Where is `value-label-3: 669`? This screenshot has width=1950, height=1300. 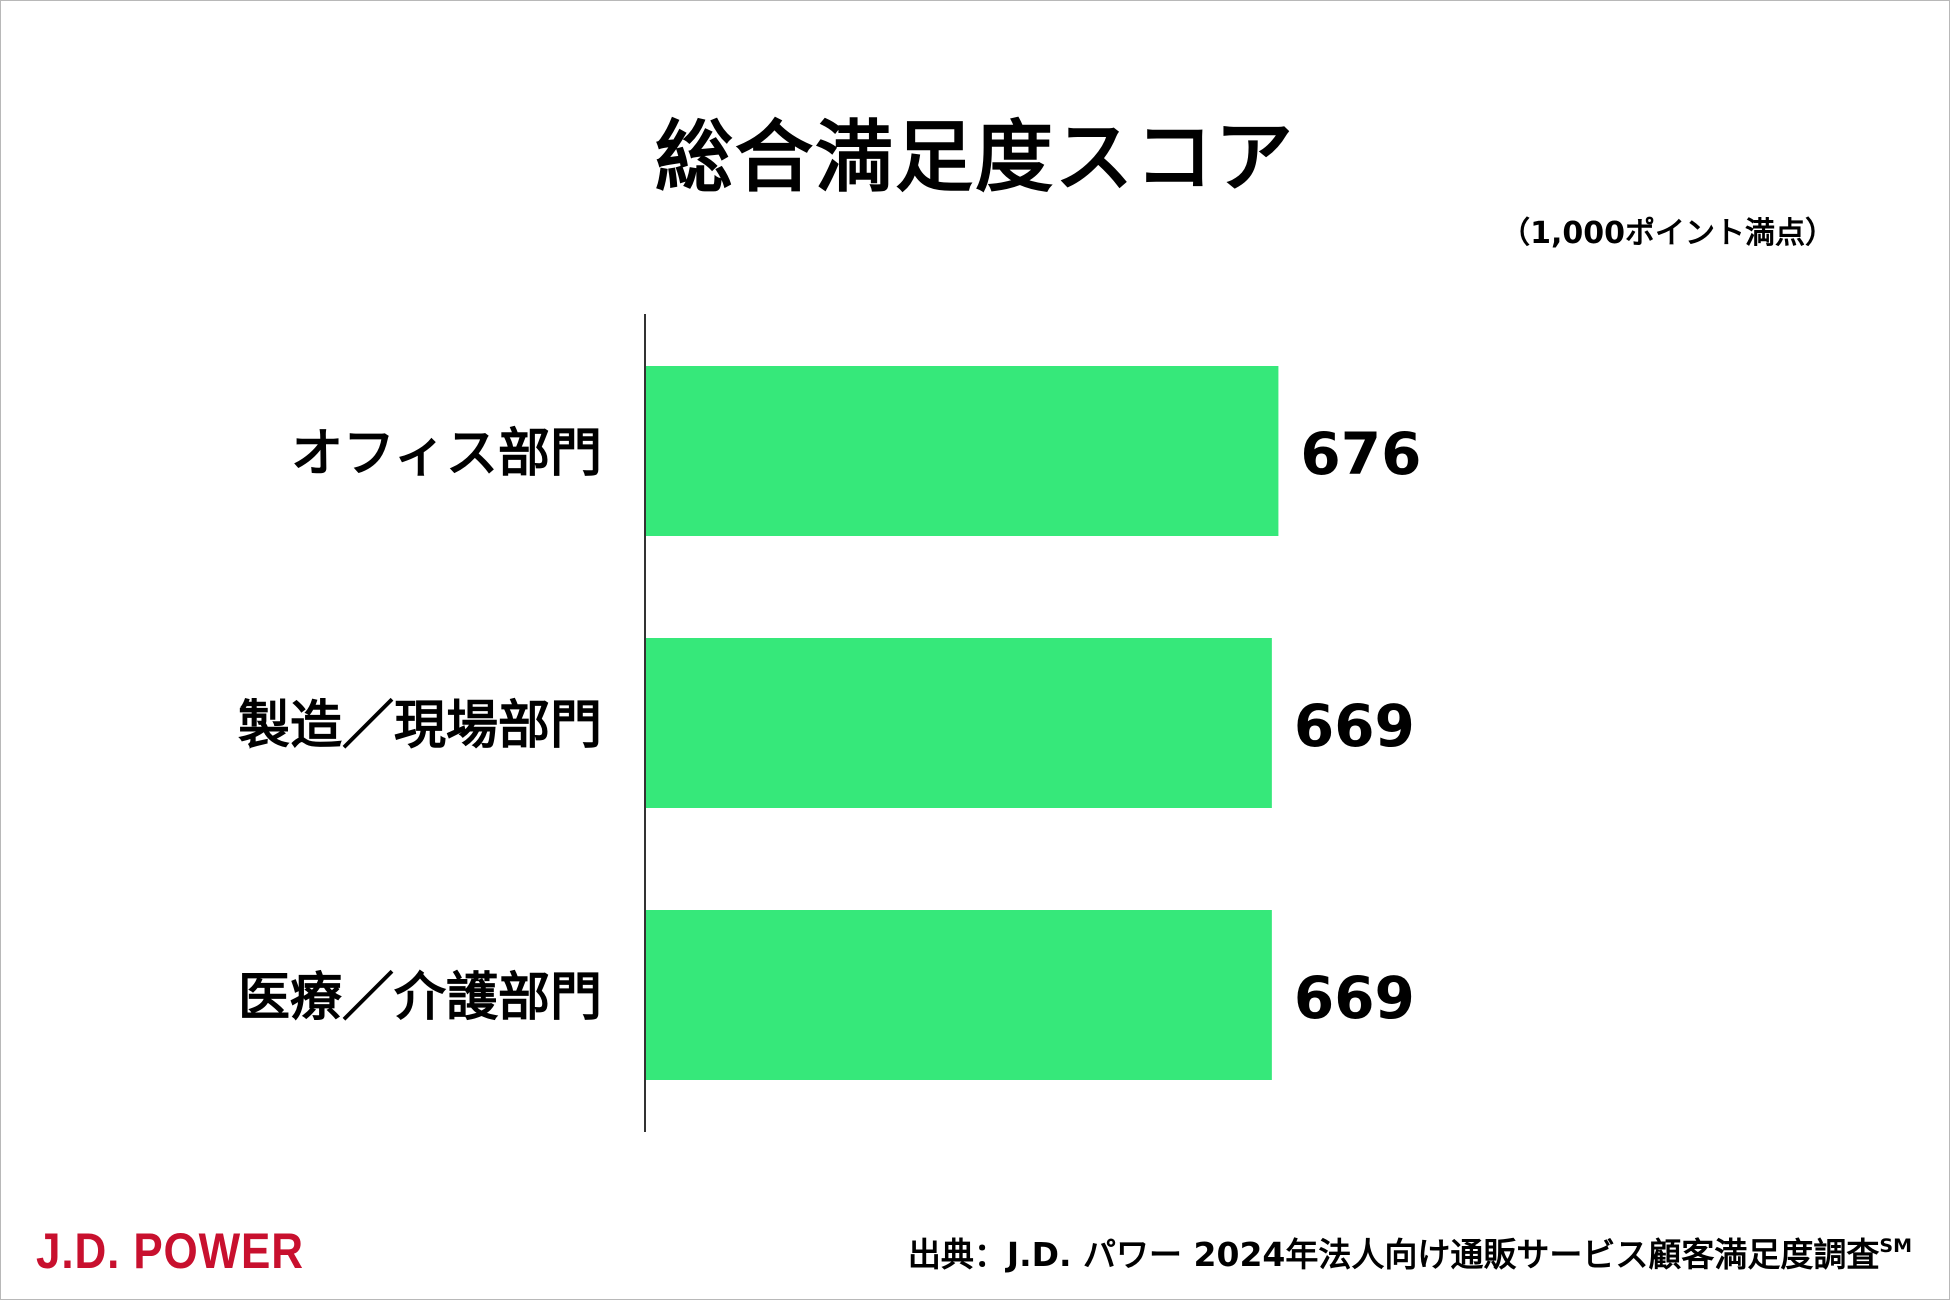 value-label-3: 669 is located at coordinates (1354, 998).